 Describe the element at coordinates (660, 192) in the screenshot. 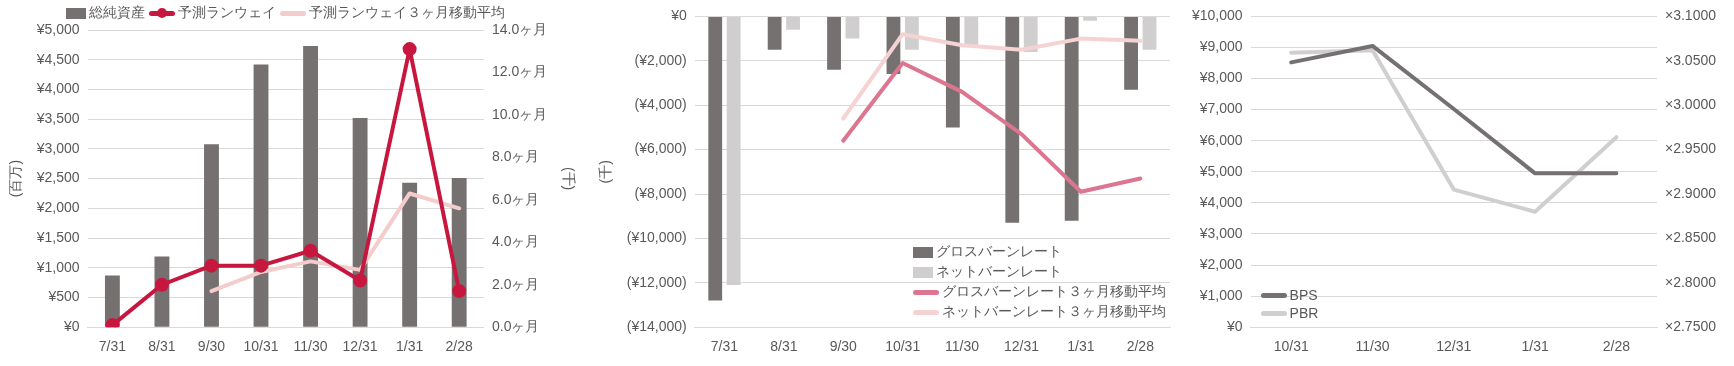

I see `y-tick-label: (¥8,000)` at that location.